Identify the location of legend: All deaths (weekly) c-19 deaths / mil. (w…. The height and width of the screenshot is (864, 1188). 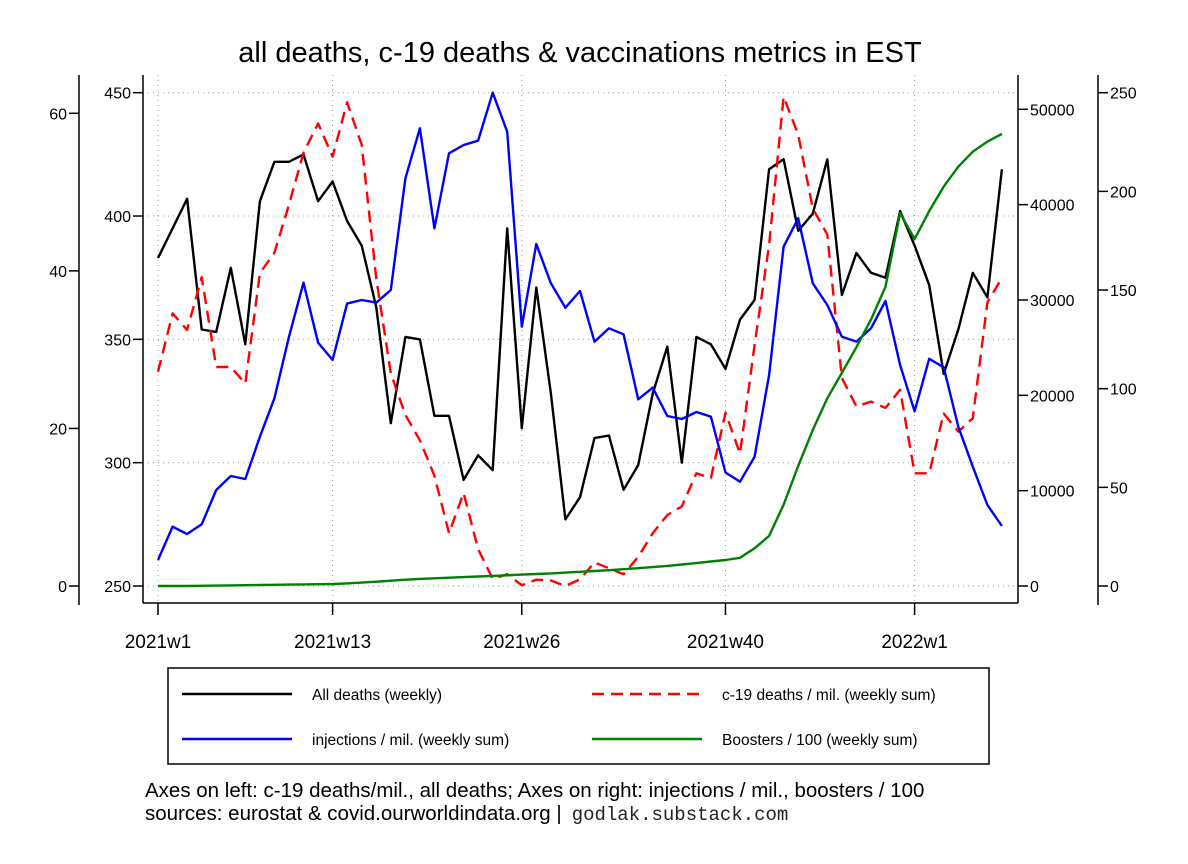
(578, 716).